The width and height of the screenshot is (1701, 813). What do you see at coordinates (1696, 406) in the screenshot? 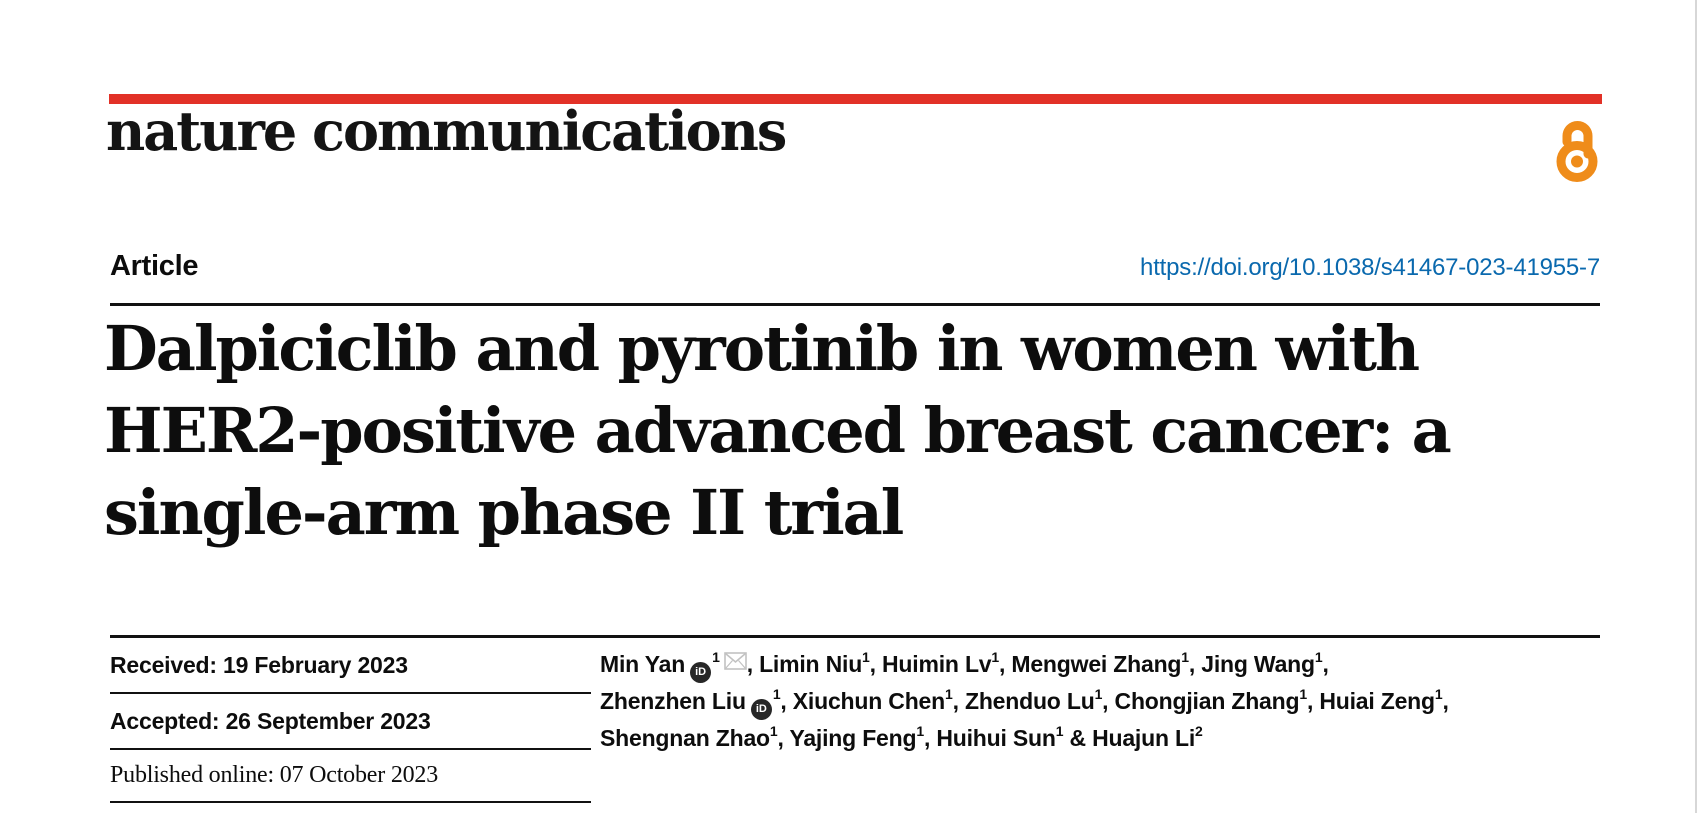
I see `page-edge-border` at bounding box center [1696, 406].